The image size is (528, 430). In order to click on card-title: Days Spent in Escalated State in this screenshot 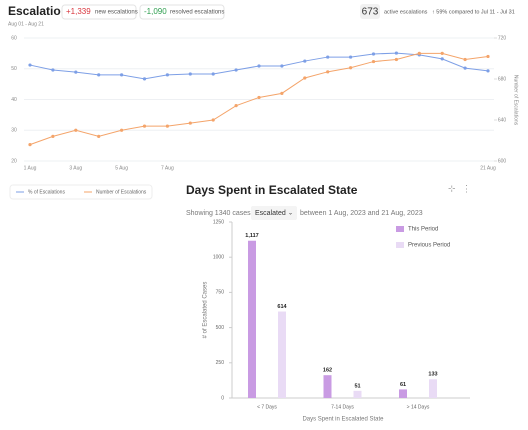, I will do `click(272, 190)`.